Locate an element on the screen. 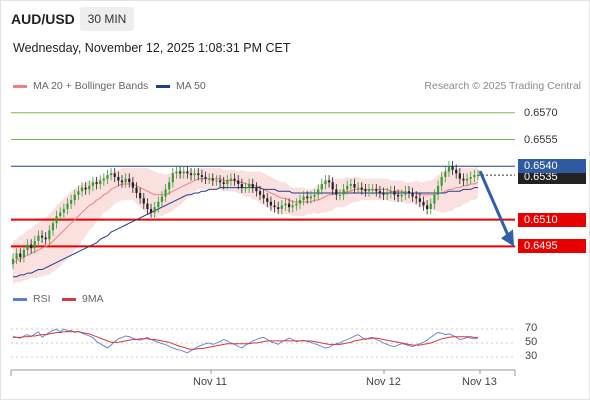 Image resolution: width=590 pixels, height=400 pixels. rsi-ma-line is located at coordinates (245, 340).